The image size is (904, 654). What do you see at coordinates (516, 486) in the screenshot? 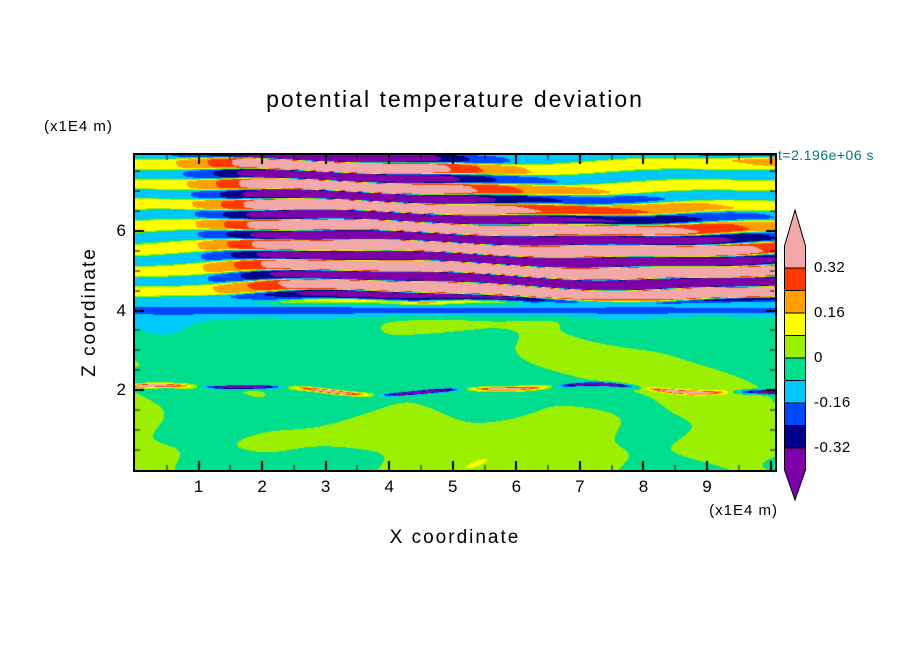
I see `x-tick-label: 6` at bounding box center [516, 486].